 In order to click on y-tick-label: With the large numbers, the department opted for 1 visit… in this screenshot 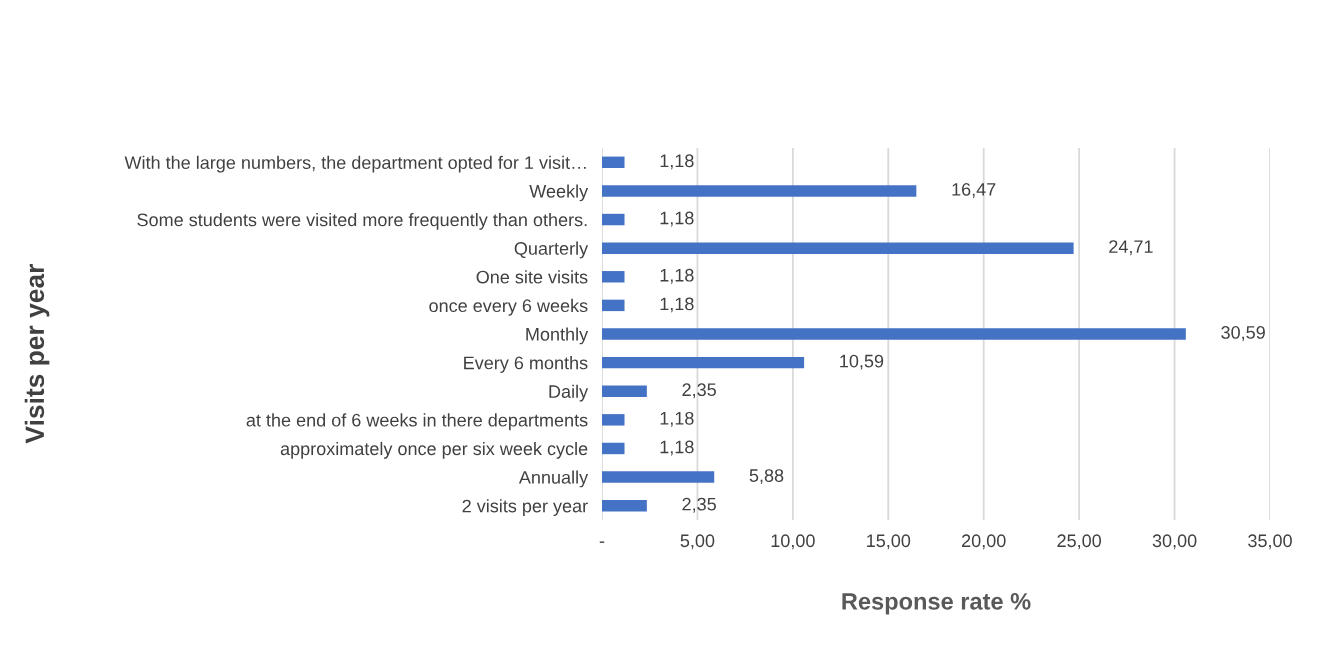, I will do `click(355, 164)`.